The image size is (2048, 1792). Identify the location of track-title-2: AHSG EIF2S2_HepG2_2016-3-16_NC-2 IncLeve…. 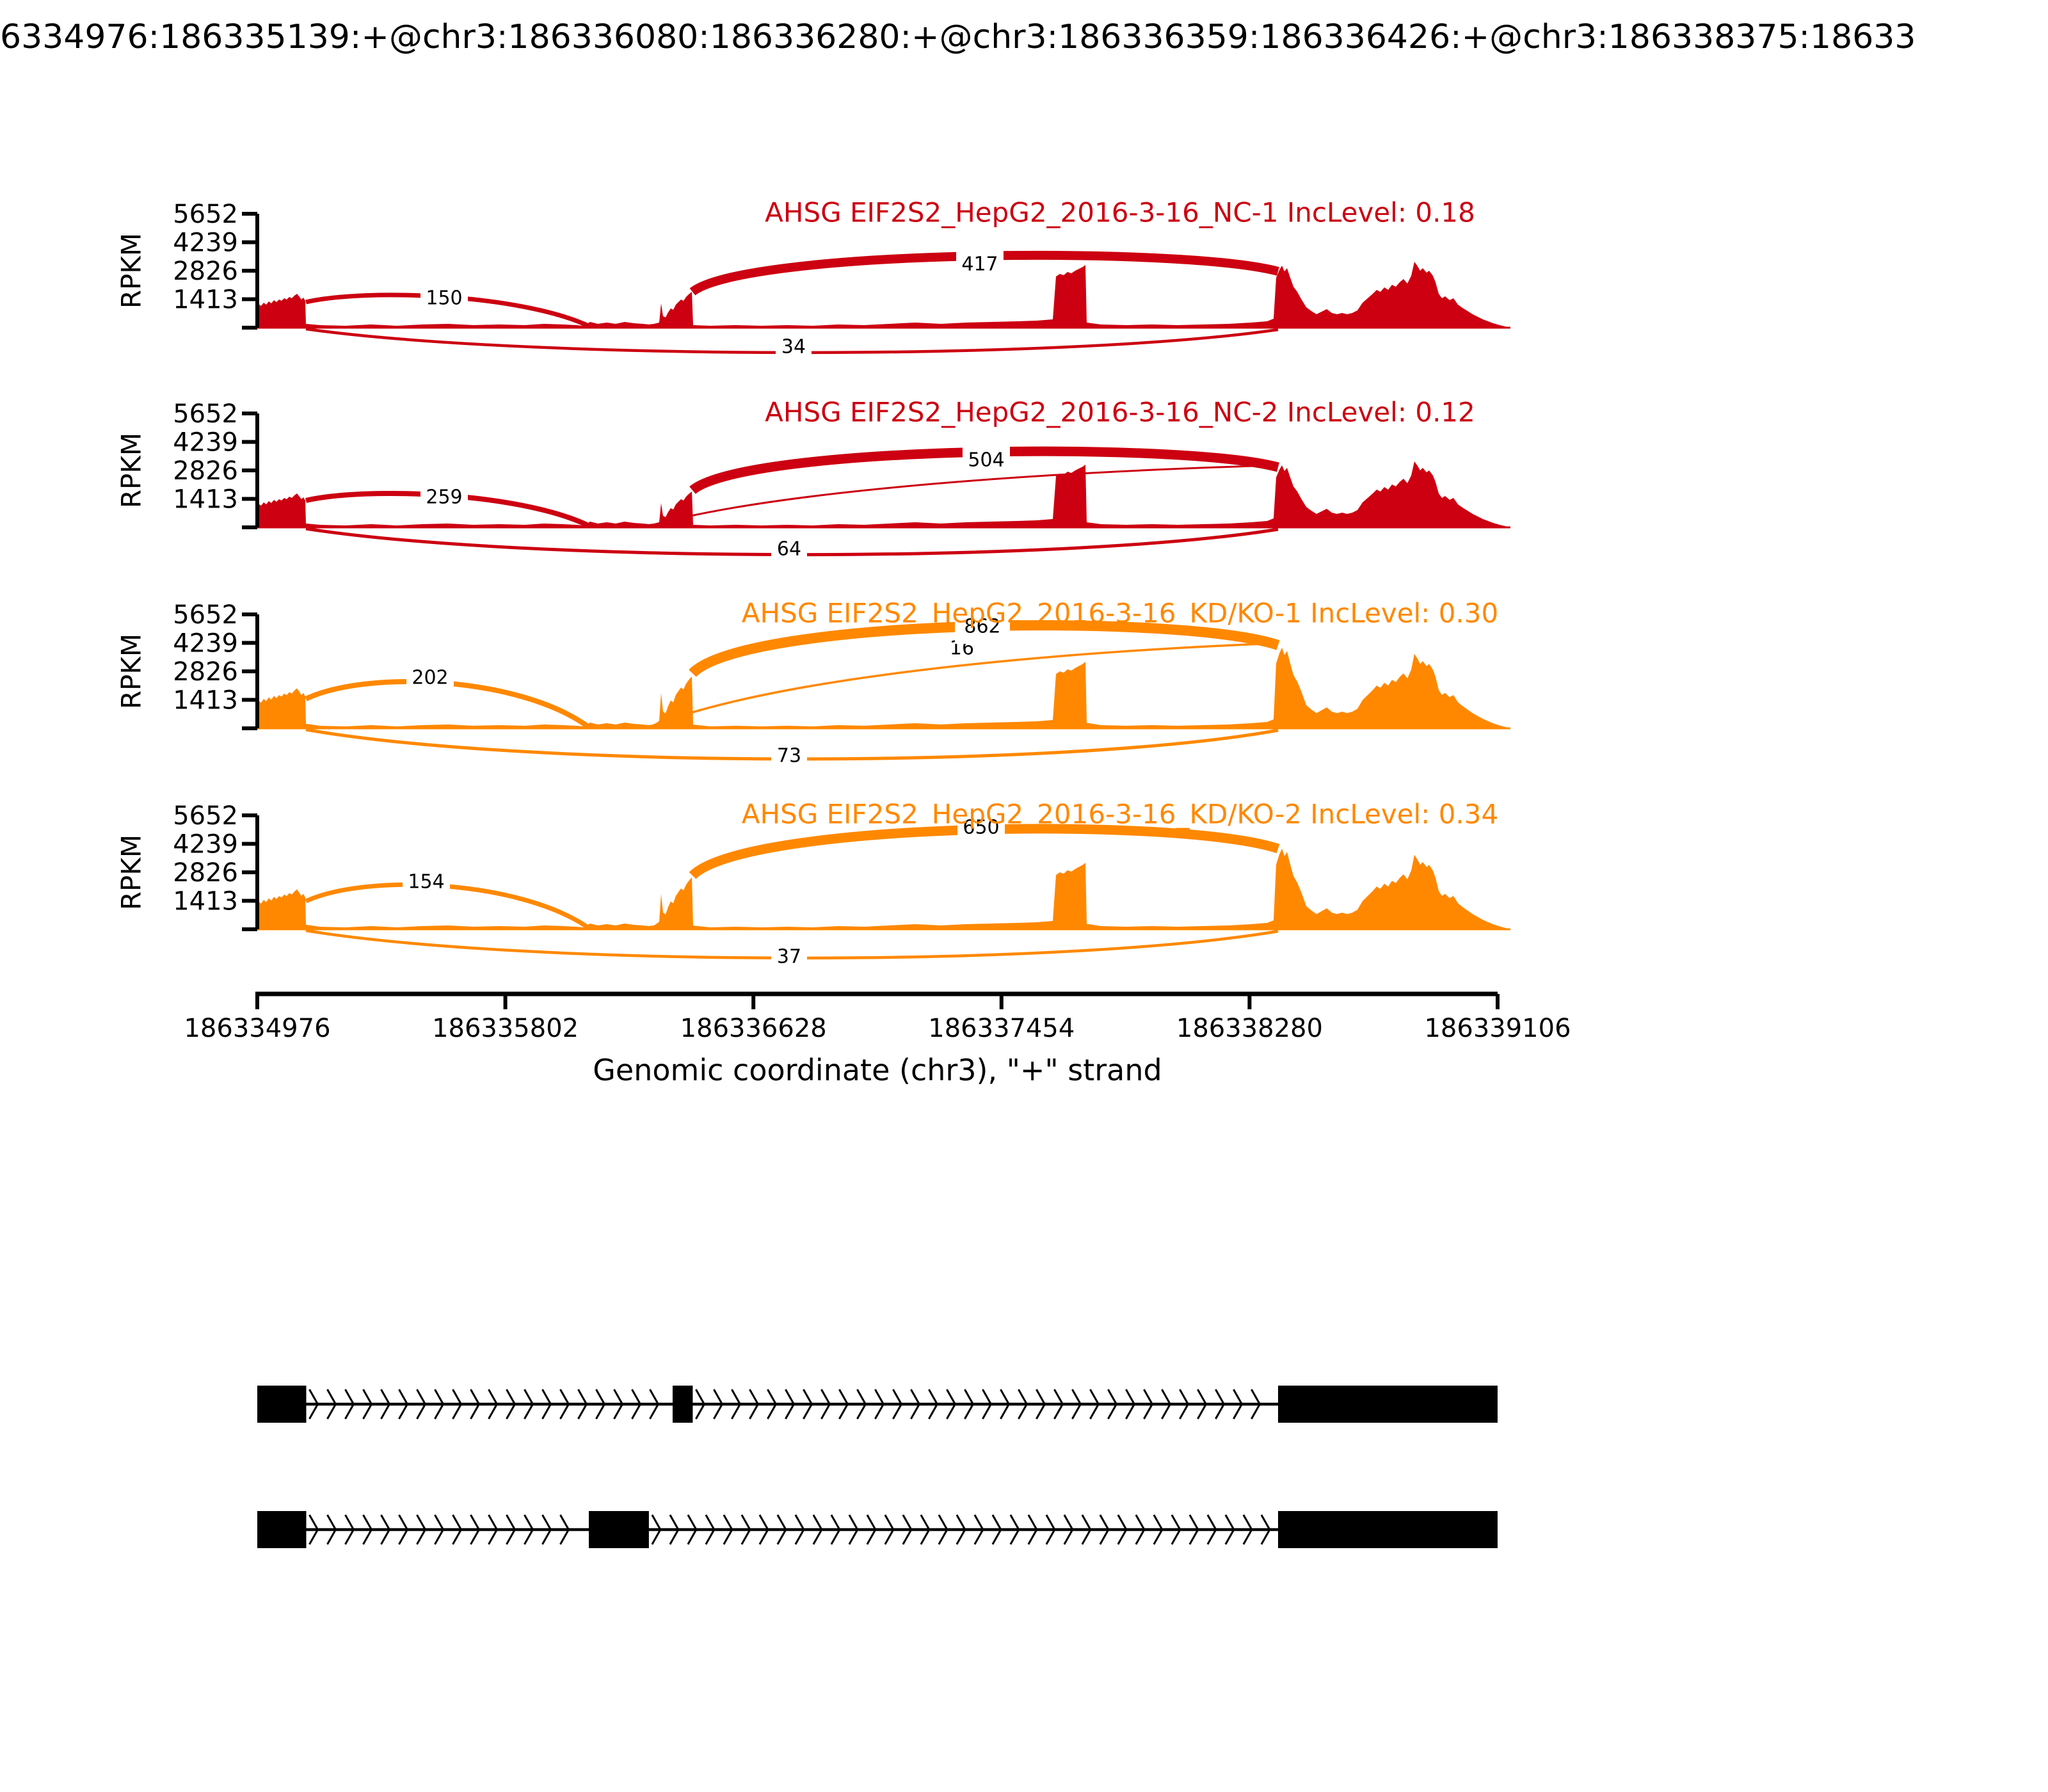
(1120, 412).